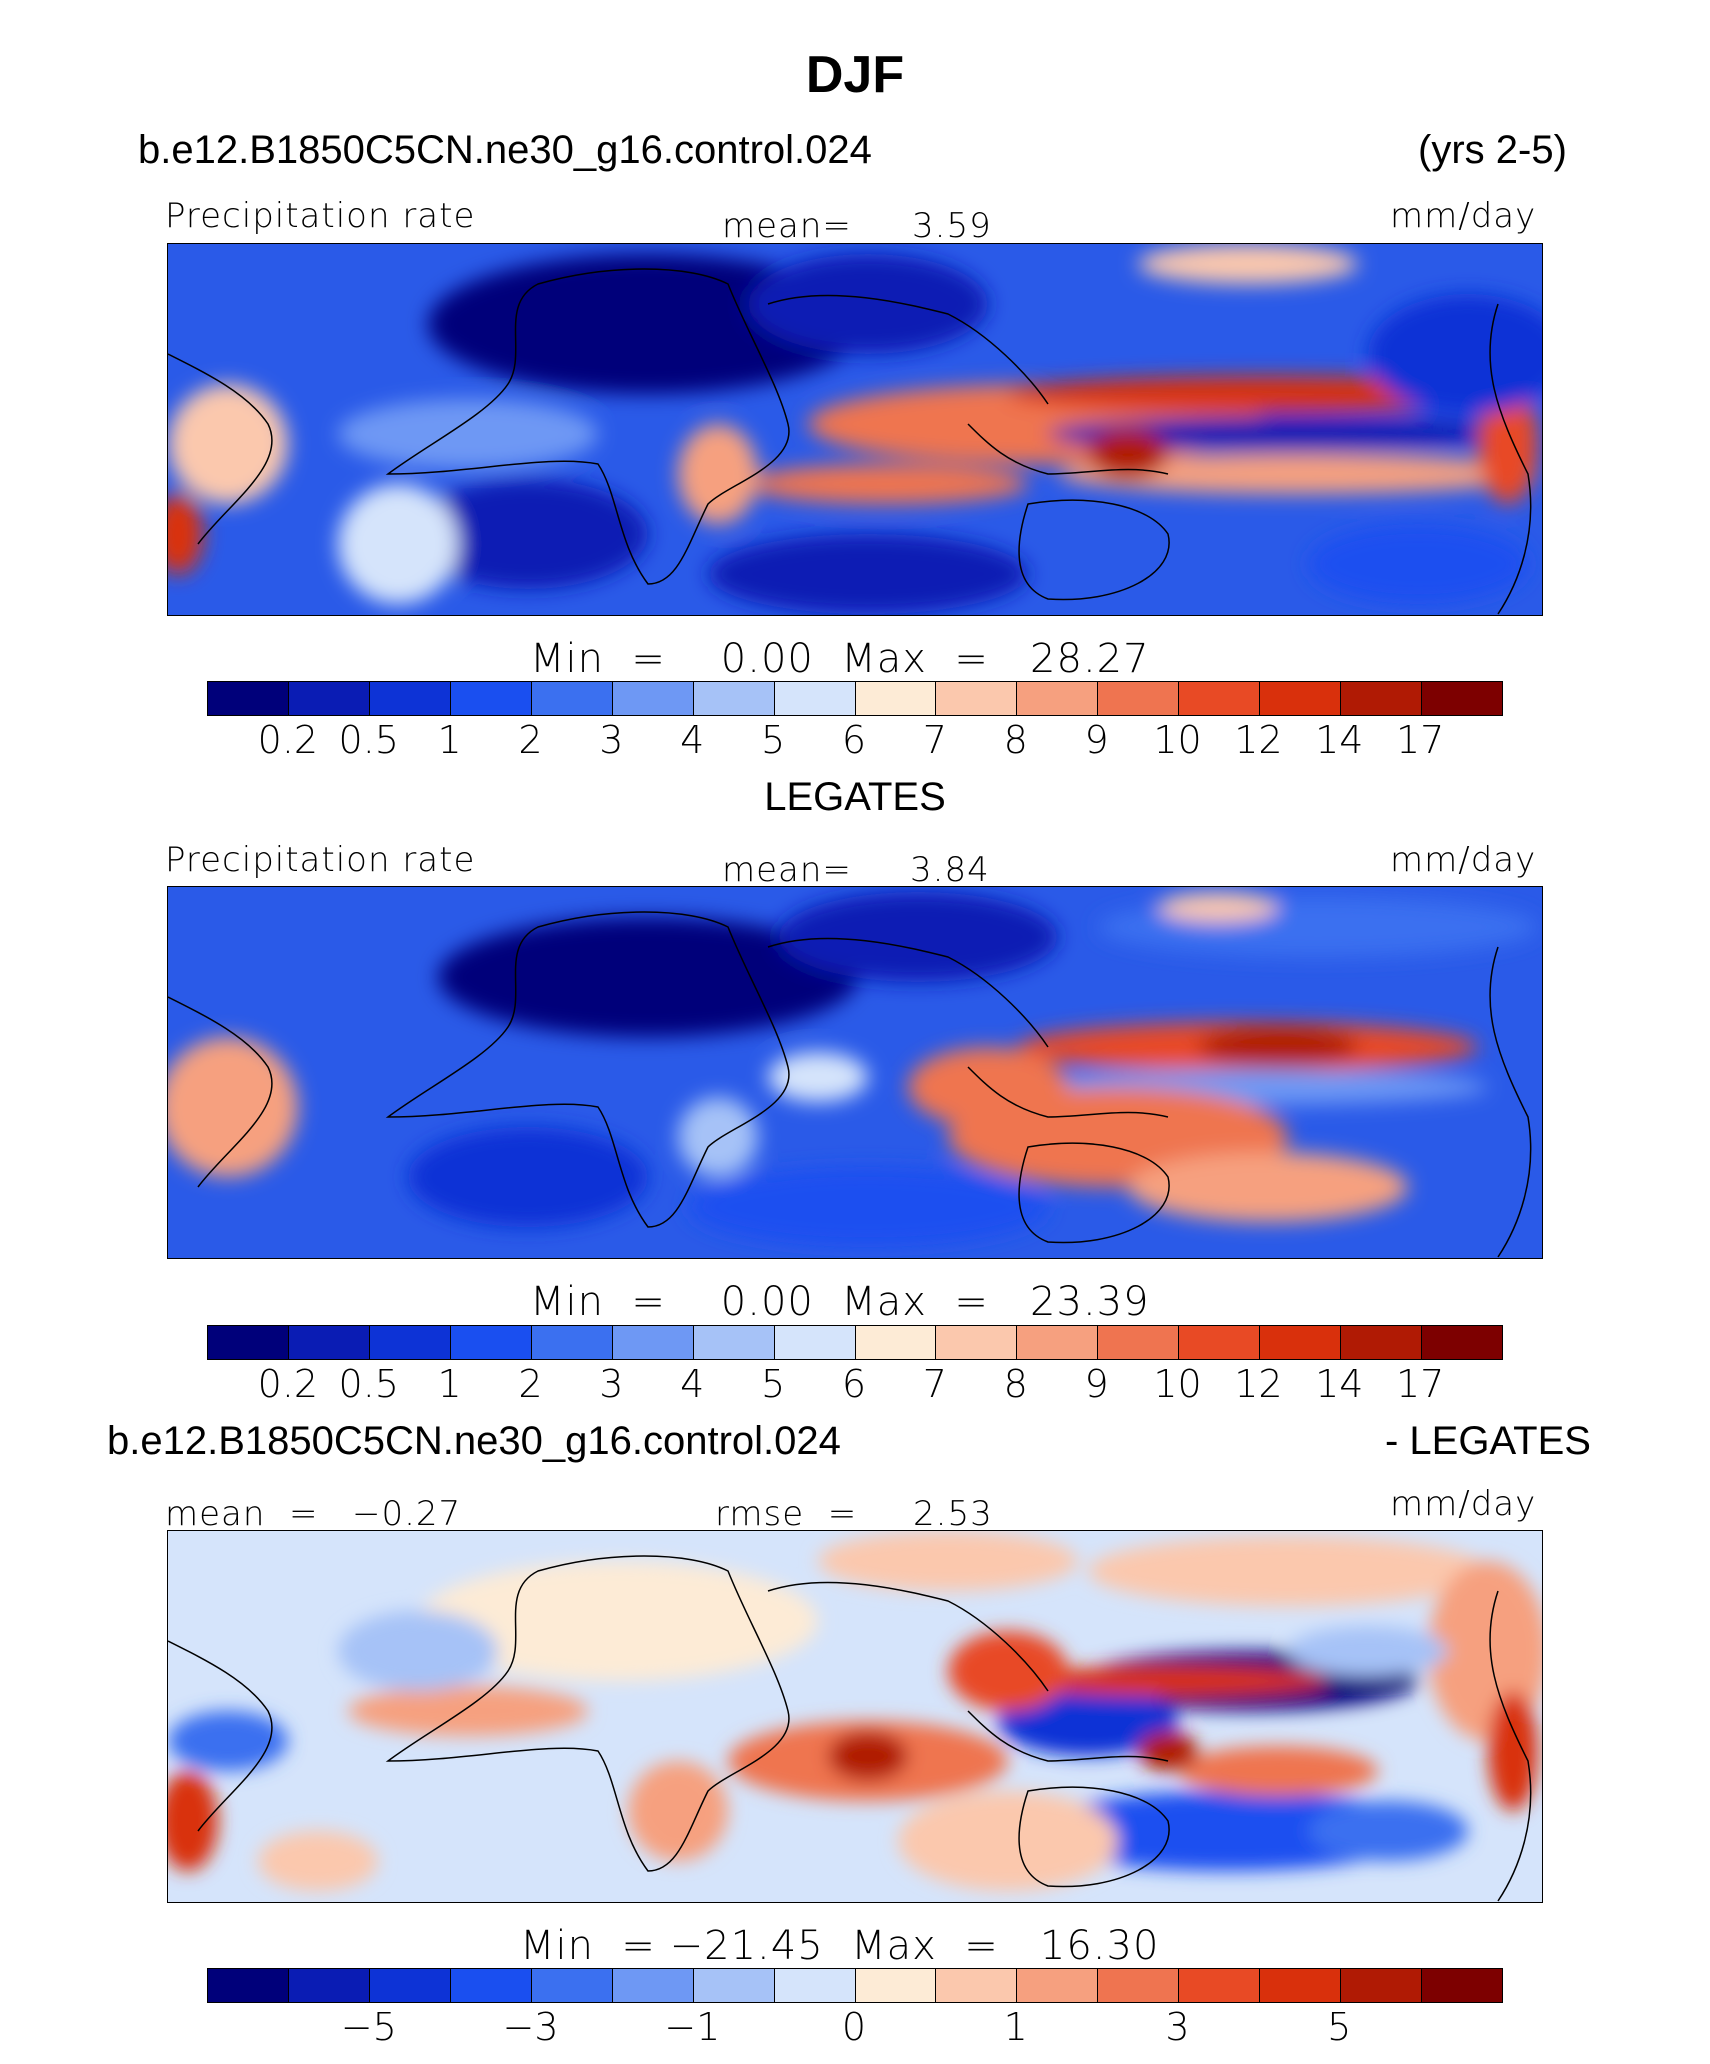 The width and height of the screenshot is (1710, 2064). I want to click on colorbar-tick-label: −5, so click(368, 2027).